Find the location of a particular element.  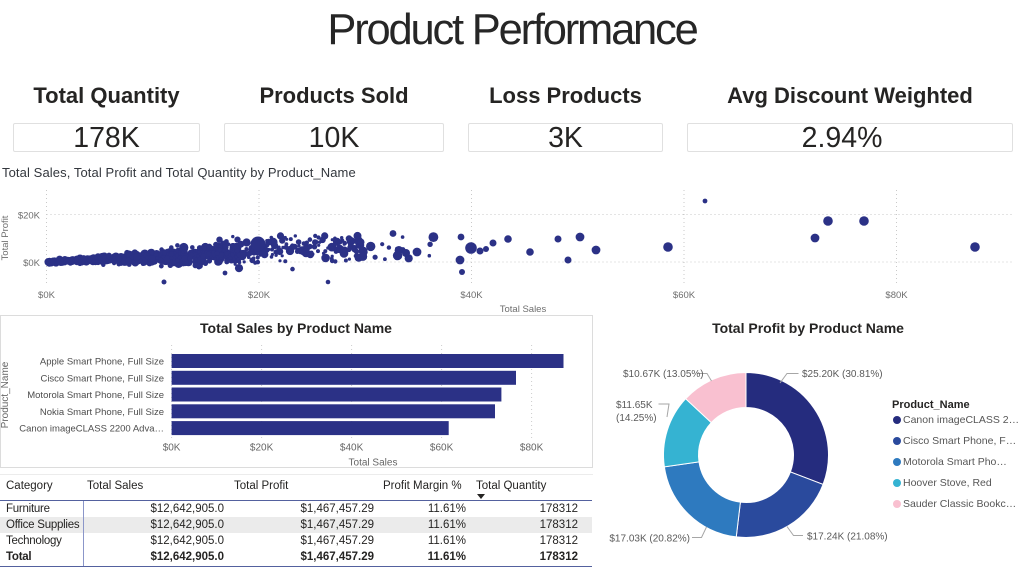

svg-text: $17.24K (21.08%) is located at coordinates (847, 537).